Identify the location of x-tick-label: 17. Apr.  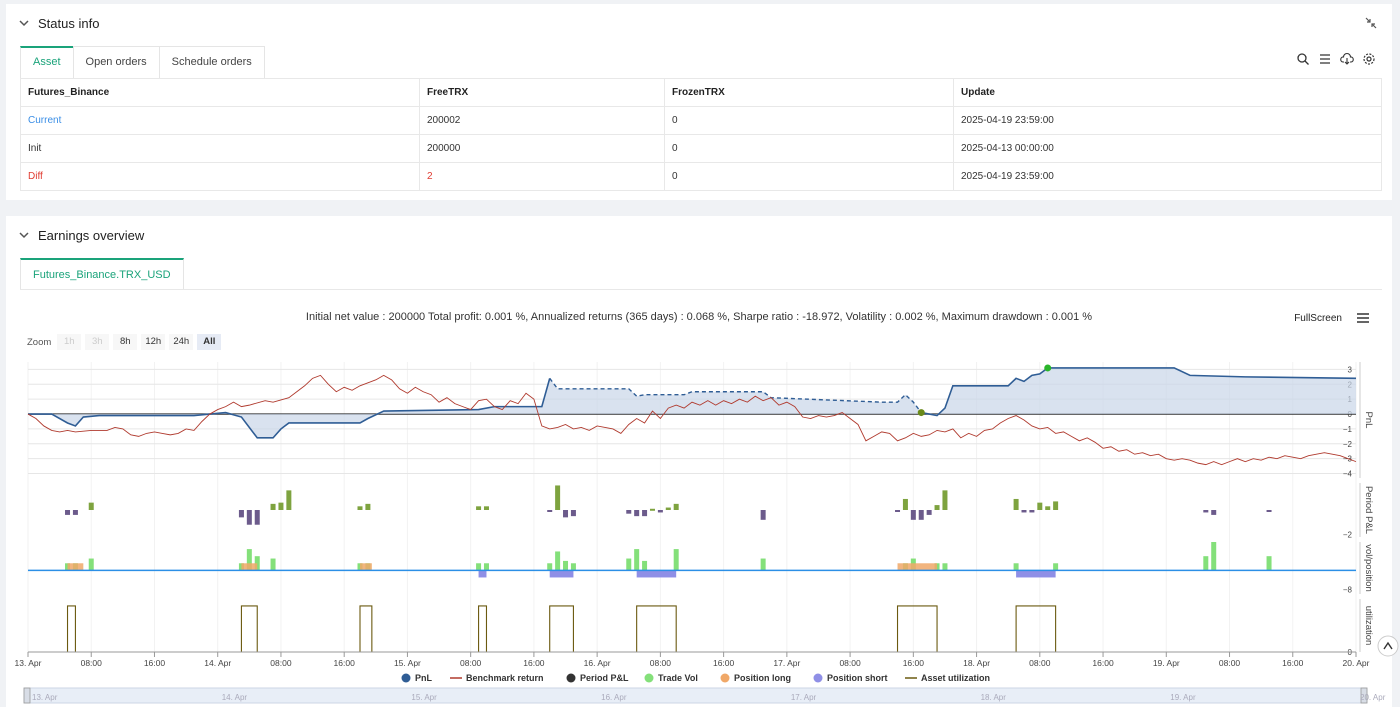
(786, 663).